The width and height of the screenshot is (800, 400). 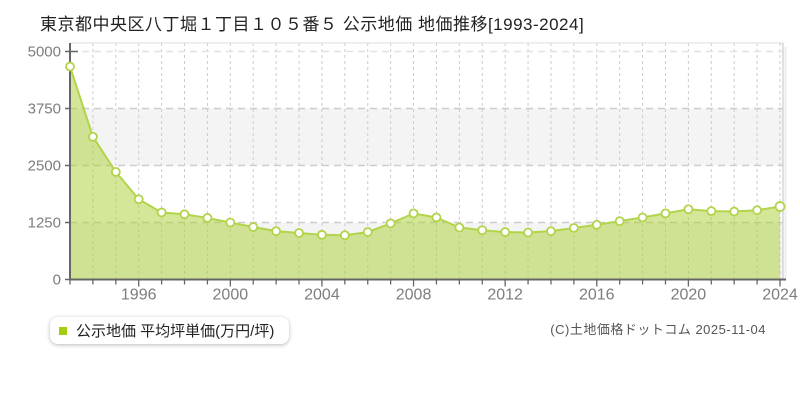 I want to click on x-tick-label: 2004, so click(x=322, y=295).